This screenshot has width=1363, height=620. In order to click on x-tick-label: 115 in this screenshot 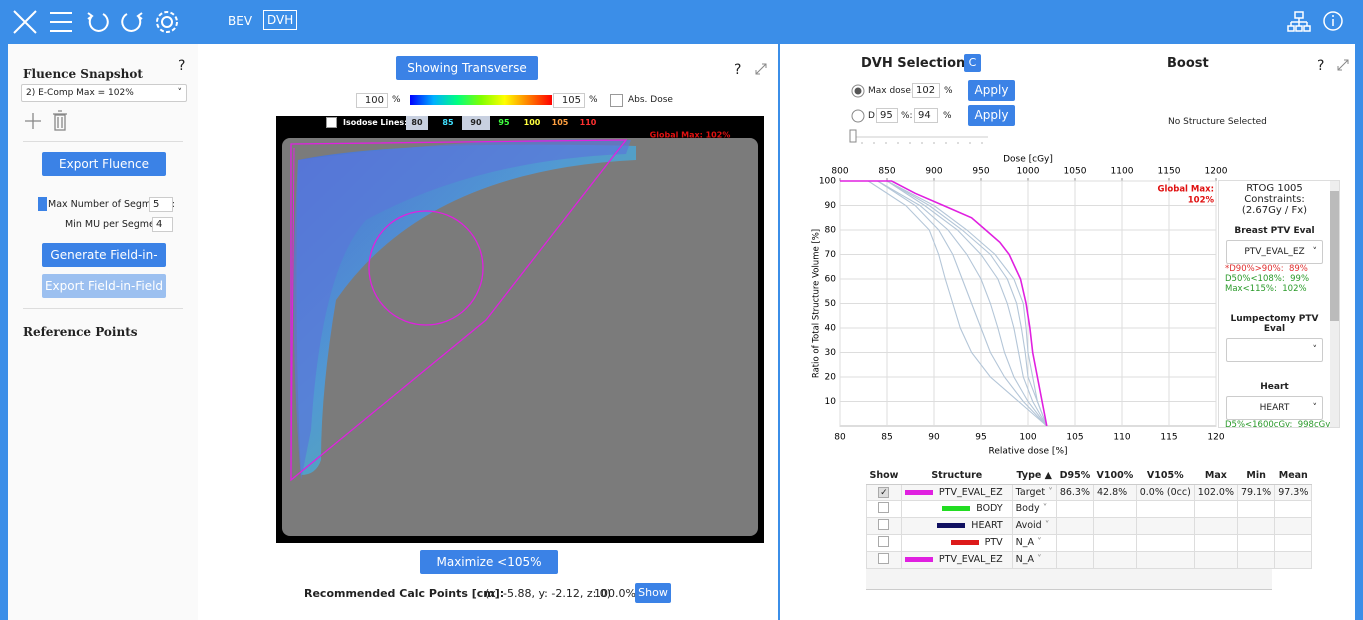, I will do `click(1168, 438)`.